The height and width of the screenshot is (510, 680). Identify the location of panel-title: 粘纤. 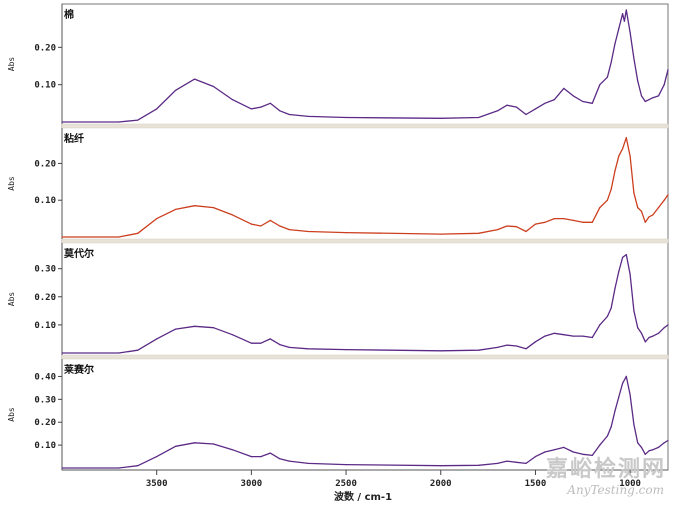
(74, 138).